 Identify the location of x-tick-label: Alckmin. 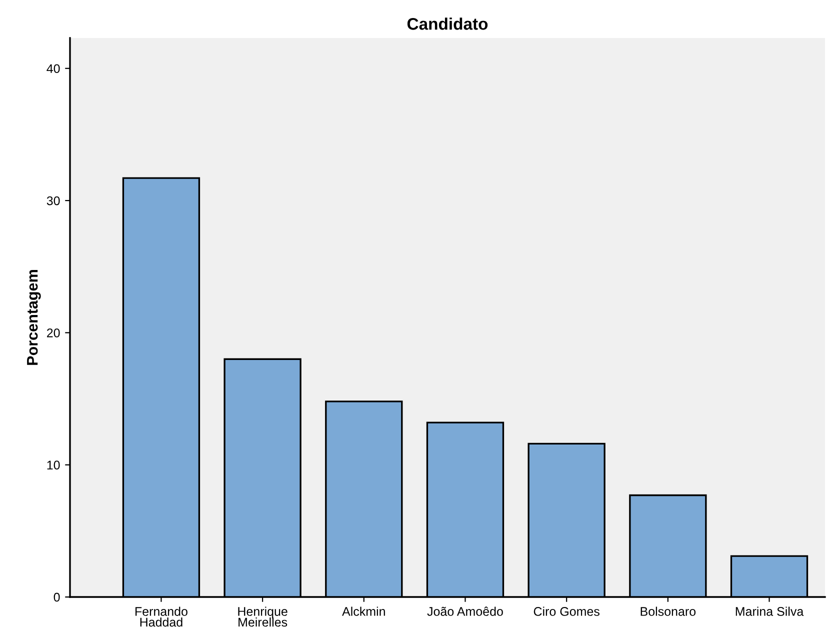
(363, 611).